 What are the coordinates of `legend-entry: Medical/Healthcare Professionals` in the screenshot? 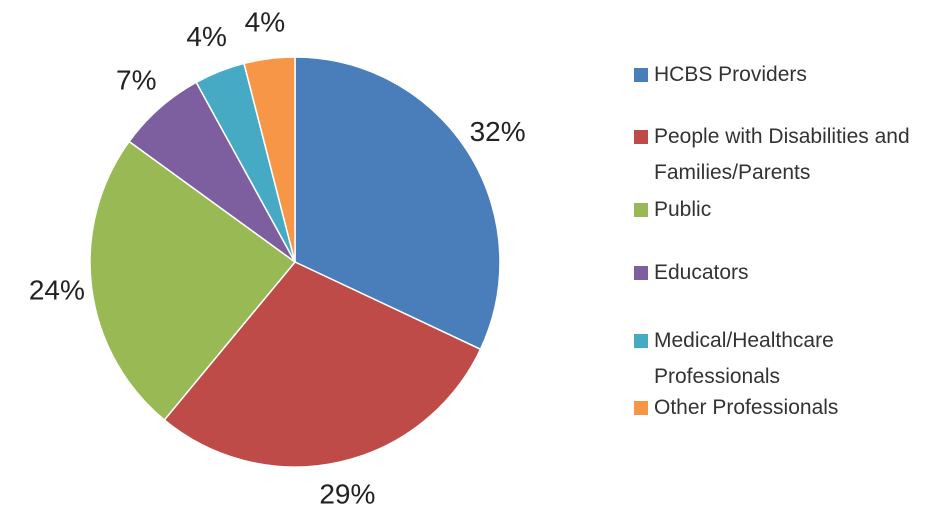 It's located at (783, 359).